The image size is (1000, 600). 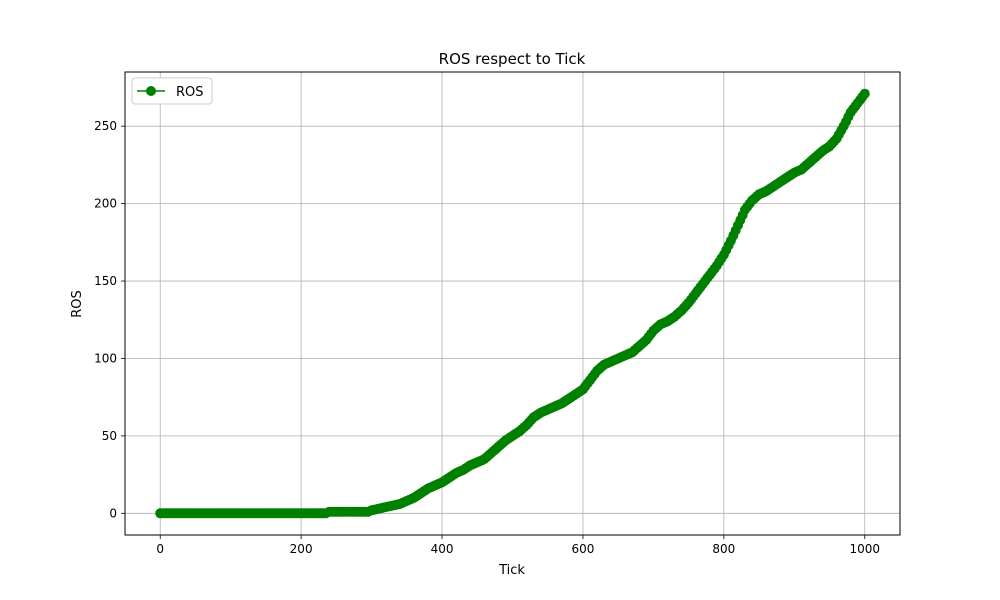 What do you see at coordinates (109, 436) in the screenshot?
I see `y-tick-label: 50` at bounding box center [109, 436].